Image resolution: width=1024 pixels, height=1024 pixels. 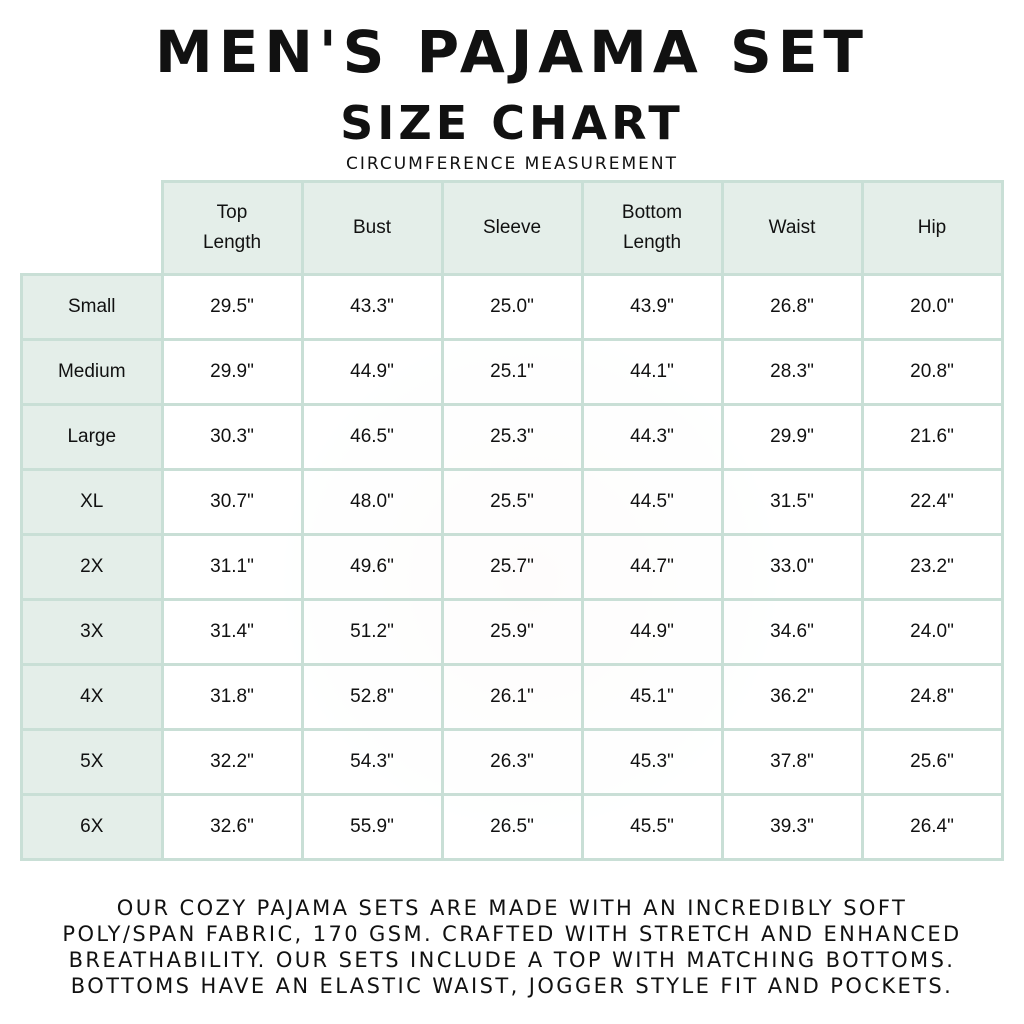 I want to click on measurement-cell: 36.2", so click(x=792, y=697).